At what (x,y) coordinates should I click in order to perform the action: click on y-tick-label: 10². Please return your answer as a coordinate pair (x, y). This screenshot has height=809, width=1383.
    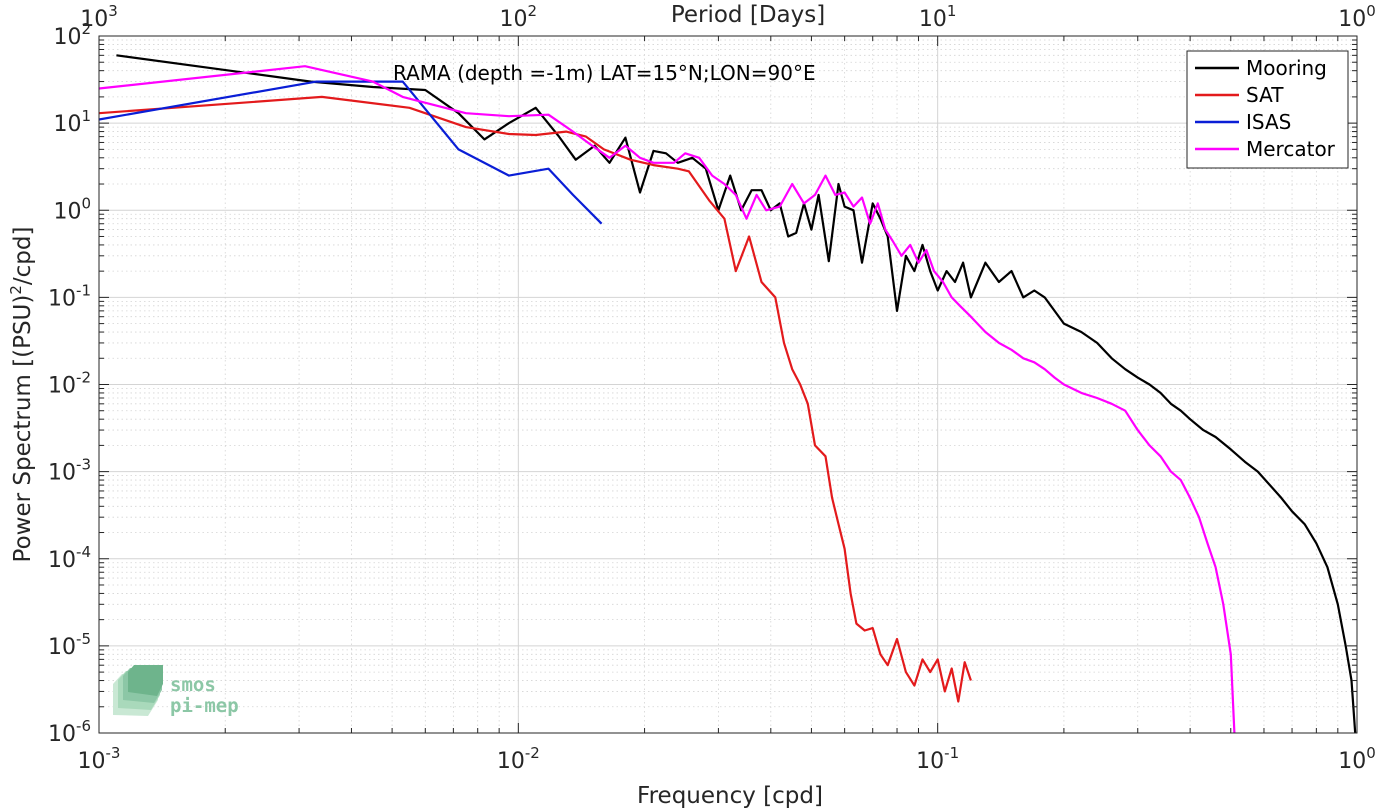
    Looking at the image, I should click on (72, 35).